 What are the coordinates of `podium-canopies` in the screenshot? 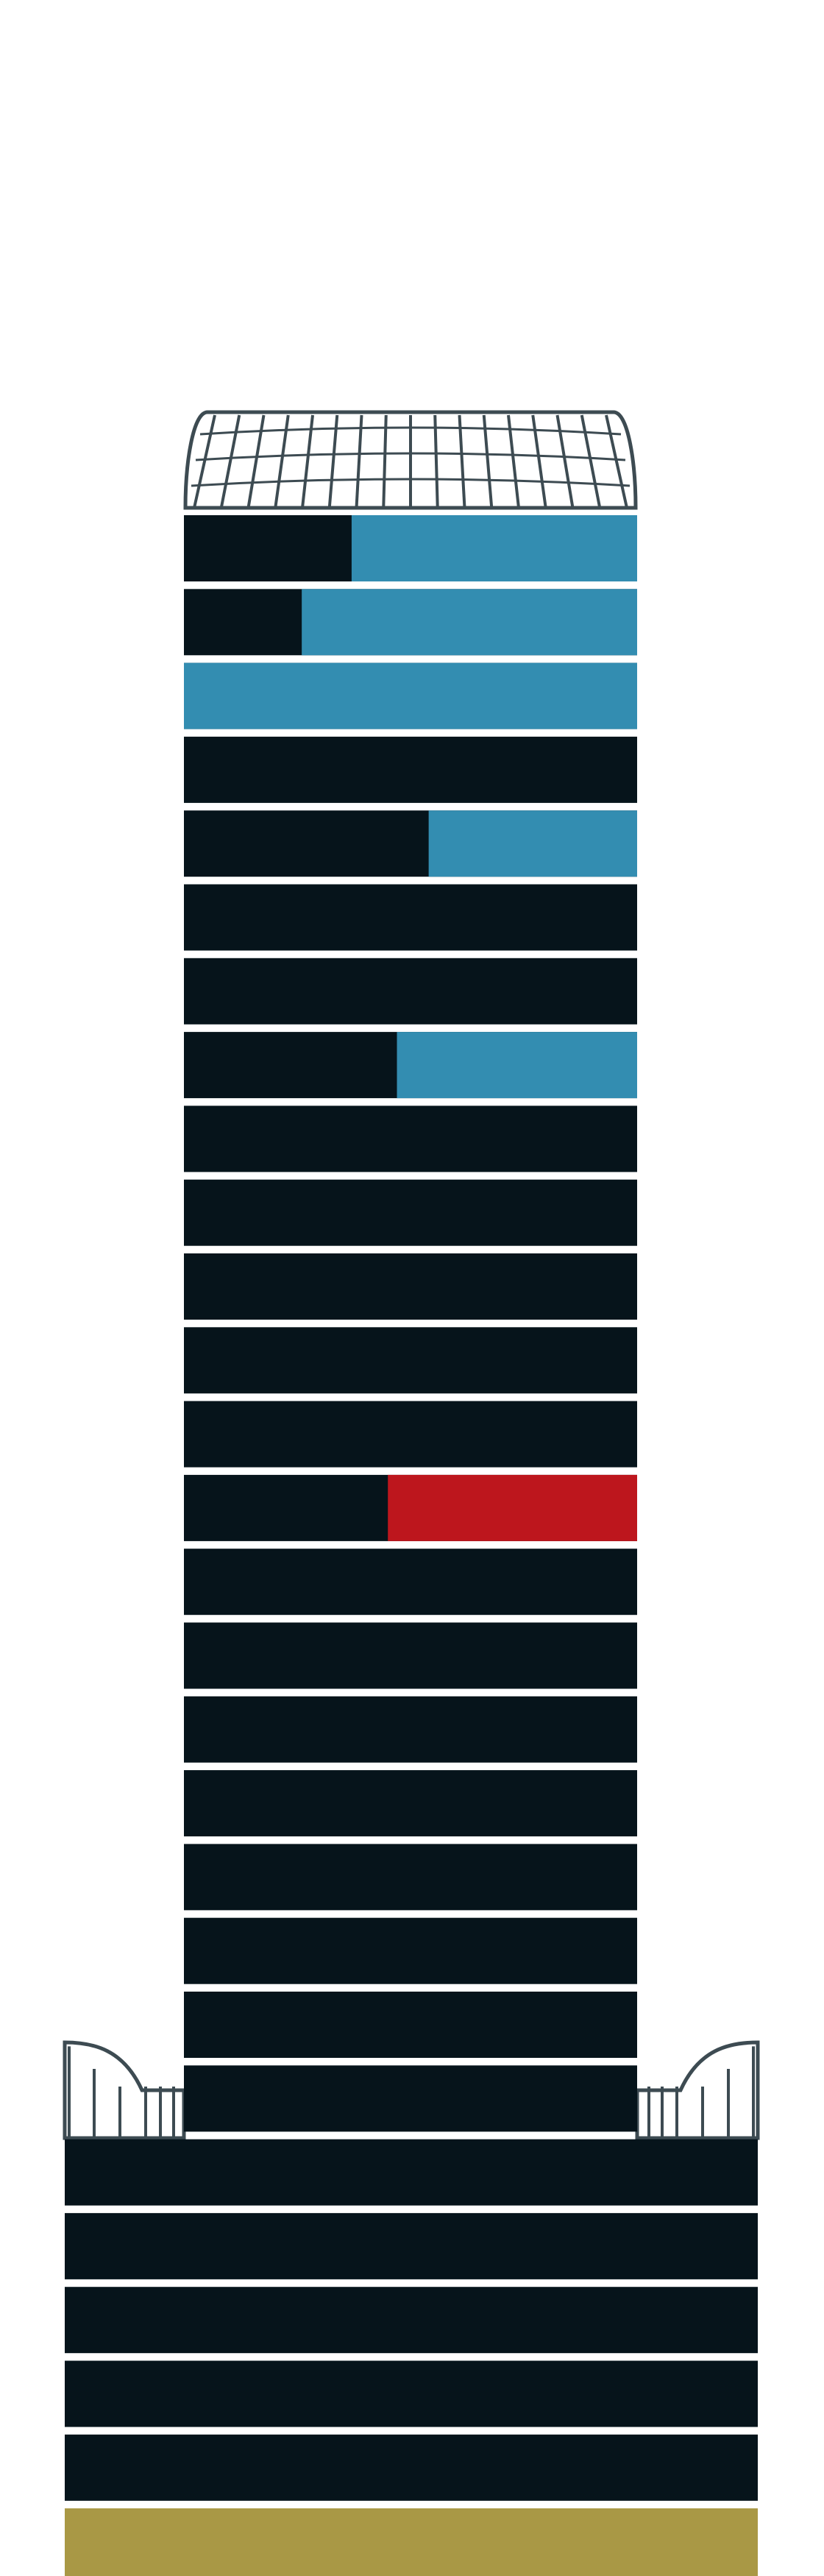 It's located at (412, 2090).